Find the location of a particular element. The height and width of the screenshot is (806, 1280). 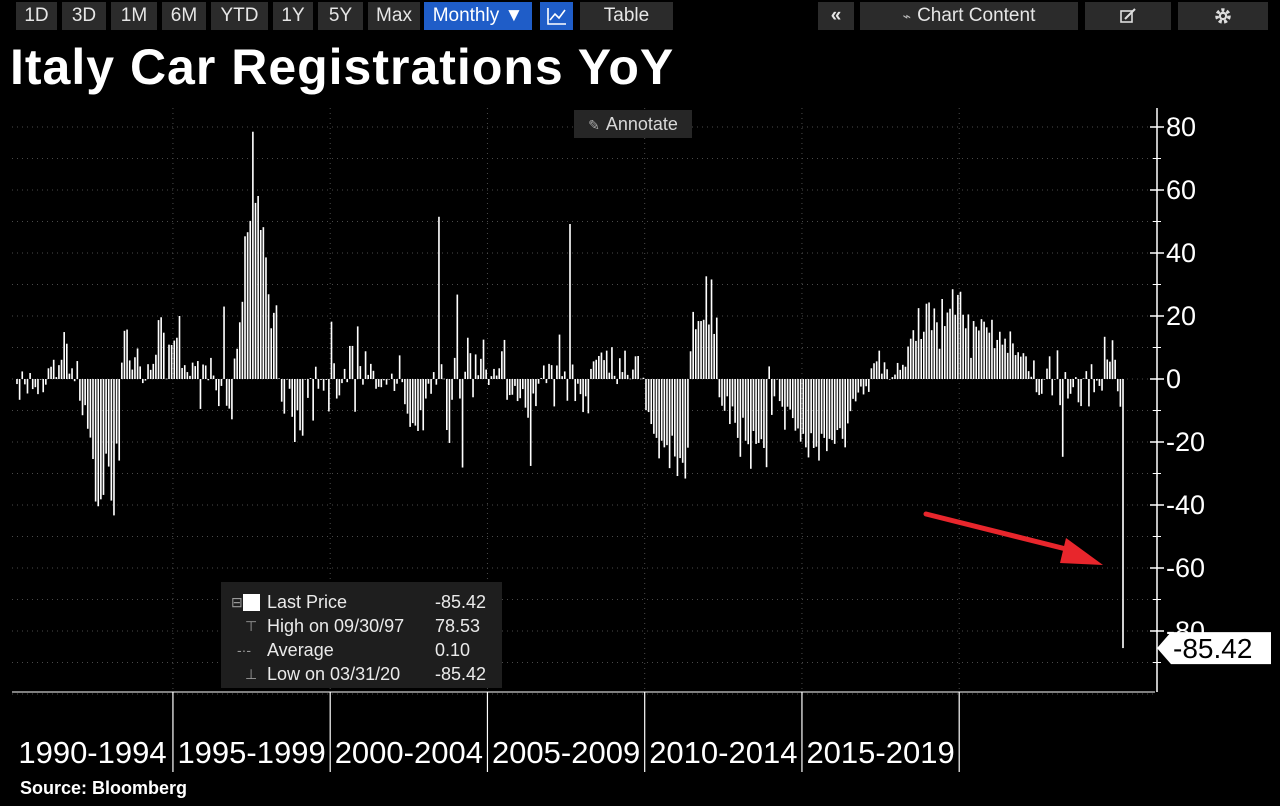

range-5y-button: 5Y is located at coordinates (340, 16).